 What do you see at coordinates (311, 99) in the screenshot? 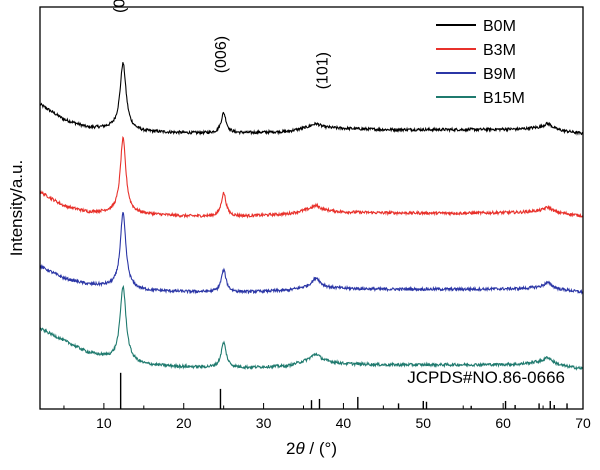
I see `series-line-b0m` at bounding box center [311, 99].